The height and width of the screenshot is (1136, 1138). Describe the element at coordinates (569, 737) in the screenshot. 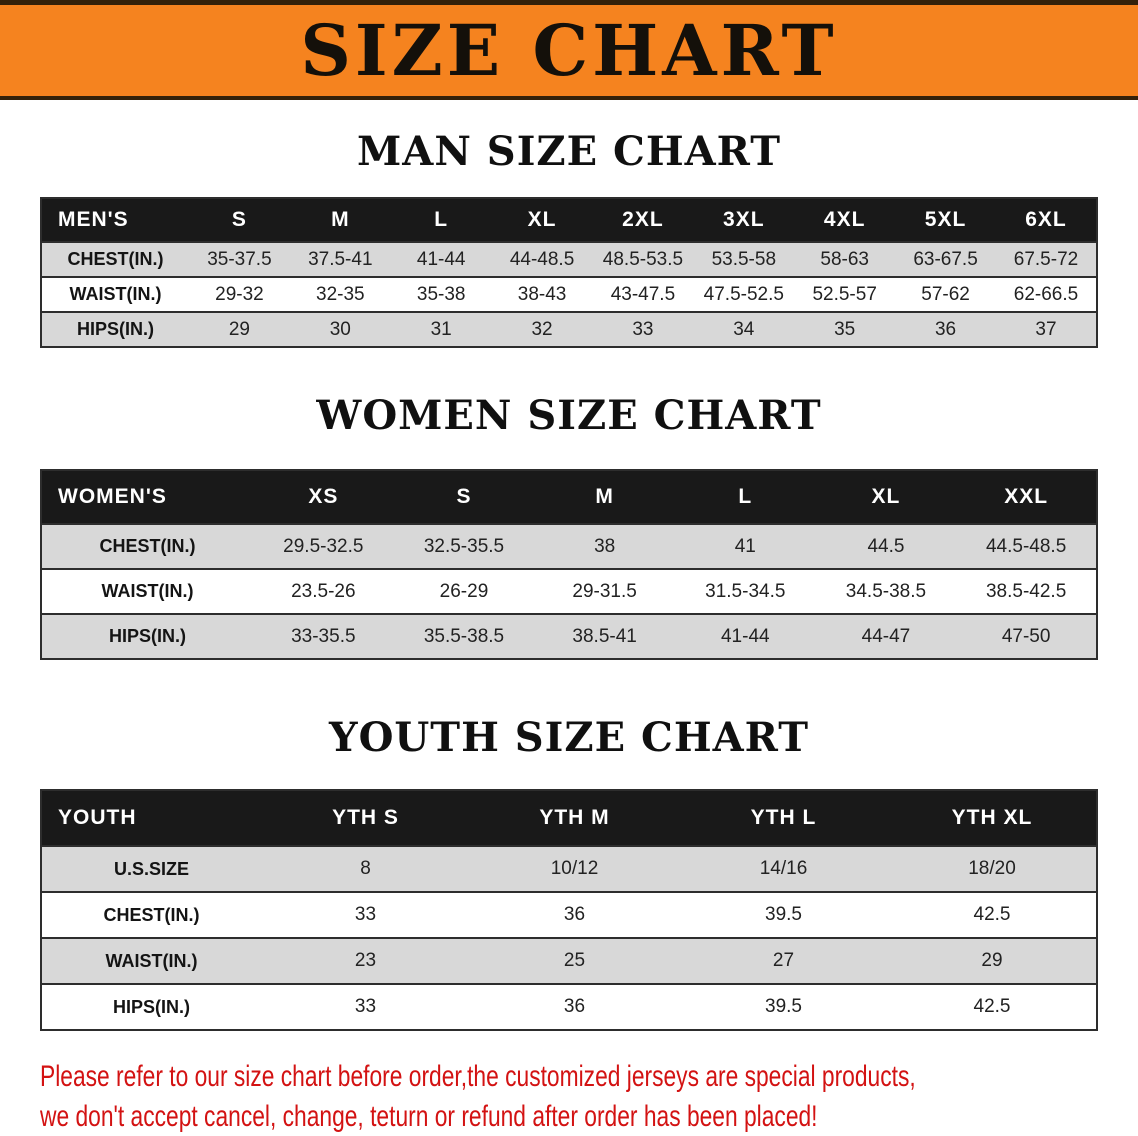

I see `youth-section-heading: YOUTH SIZE CHART` at that location.